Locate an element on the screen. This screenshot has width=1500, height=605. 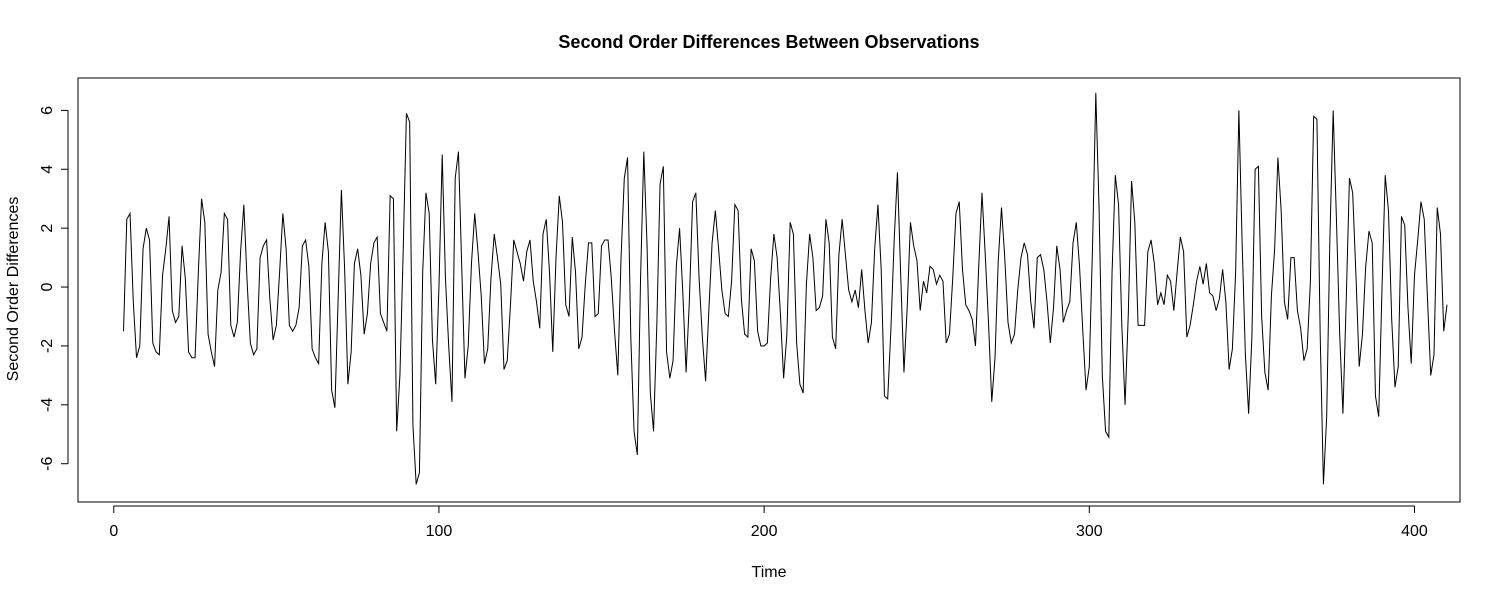
y-axis: -6 -4 -2 0 2 4 6 is located at coordinates (54, 288).